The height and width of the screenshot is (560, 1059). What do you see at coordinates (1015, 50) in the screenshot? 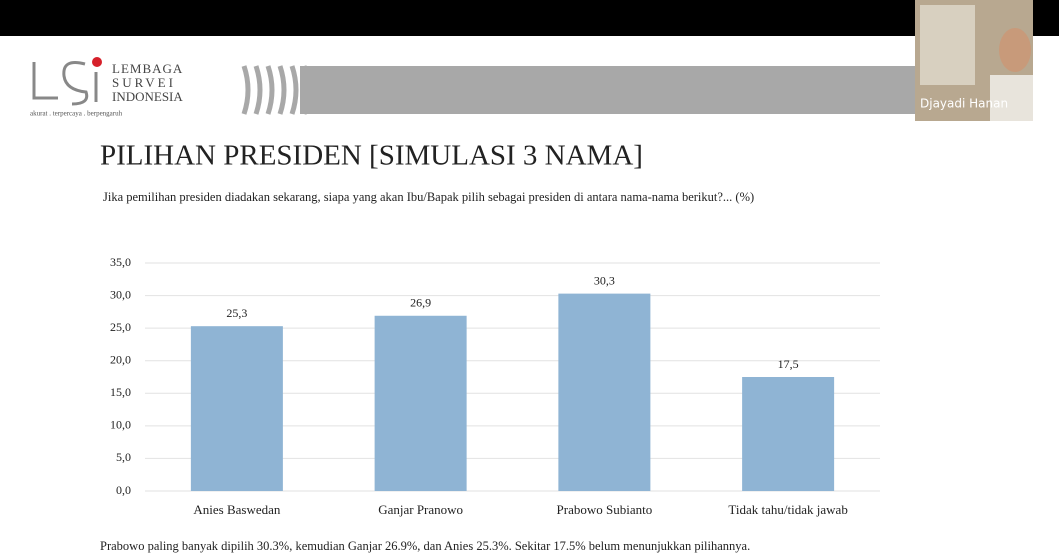
I see `video-face` at bounding box center [1015, 50].